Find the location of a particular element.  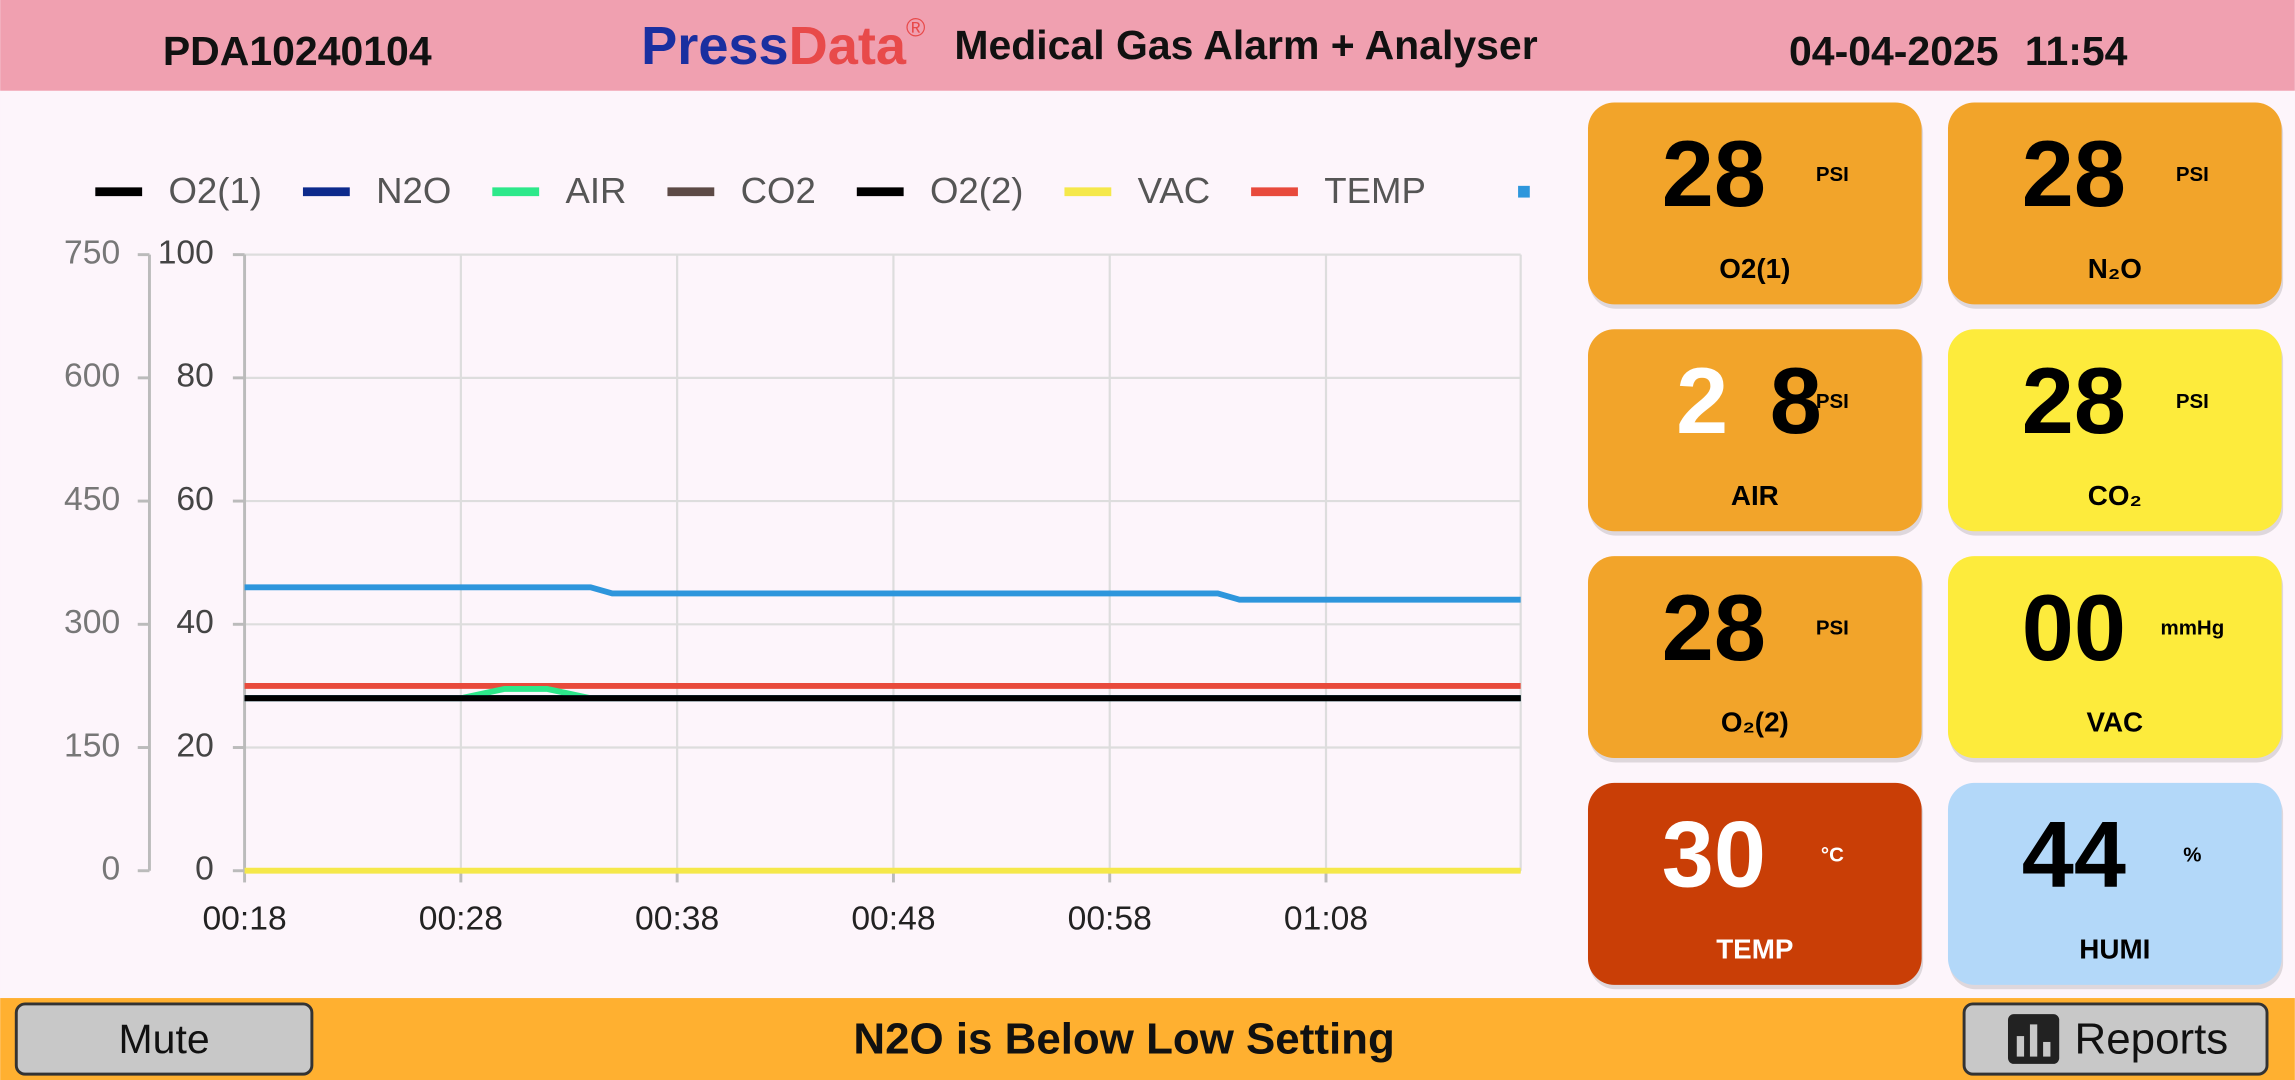

registered: ® is located at coordinates (915, 27).